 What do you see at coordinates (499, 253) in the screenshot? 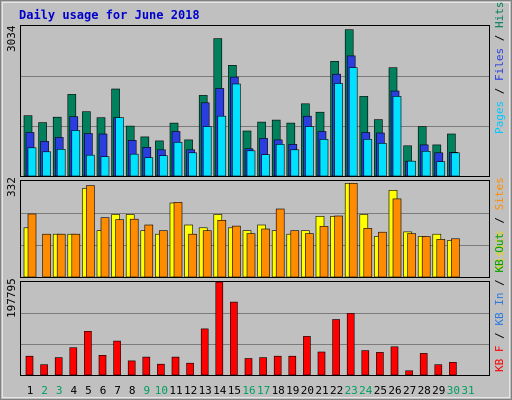
I see `side-label-part: KB Out` at bounding box center [499, 253].